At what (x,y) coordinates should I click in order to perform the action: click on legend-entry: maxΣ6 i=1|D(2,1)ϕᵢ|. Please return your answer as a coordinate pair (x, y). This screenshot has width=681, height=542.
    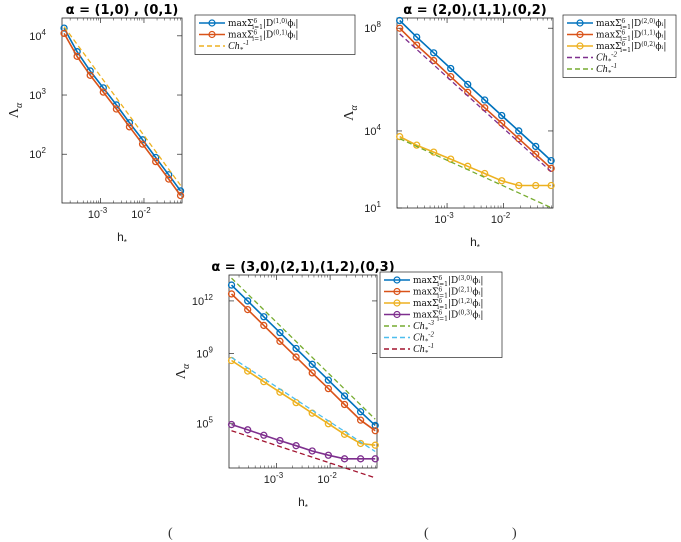
    Looking at the image, I should click on (448, 293).